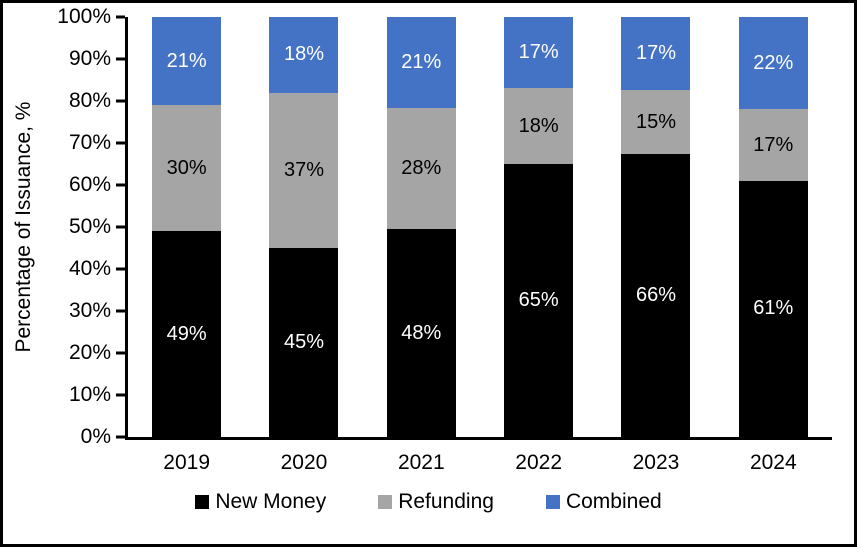 The width and height of the screenshot is (857, 547). I want to click on bar-segment-combined: 22%, so click(773, 63).